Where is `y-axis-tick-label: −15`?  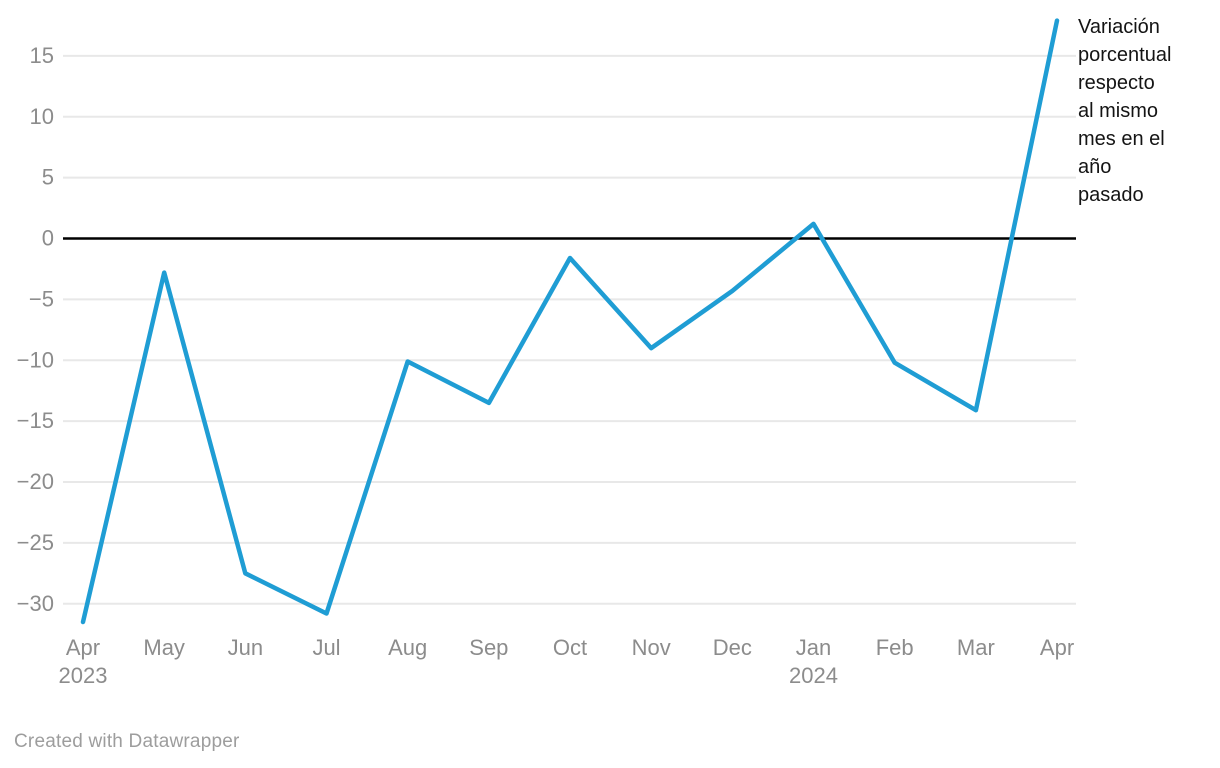 y-axis-tick-label: −15 is located at coordinates (35, 420).